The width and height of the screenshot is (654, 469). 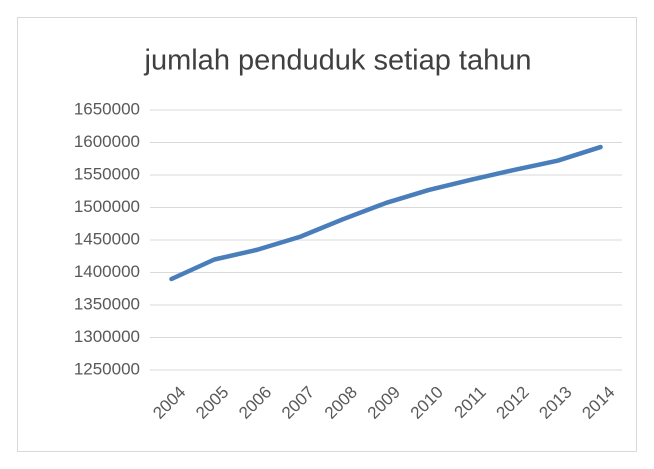 What do you see at coordinates (107, 303) in the screenshot?
I see `y-tick-label: 1350000` at bounding box center [107, 303].